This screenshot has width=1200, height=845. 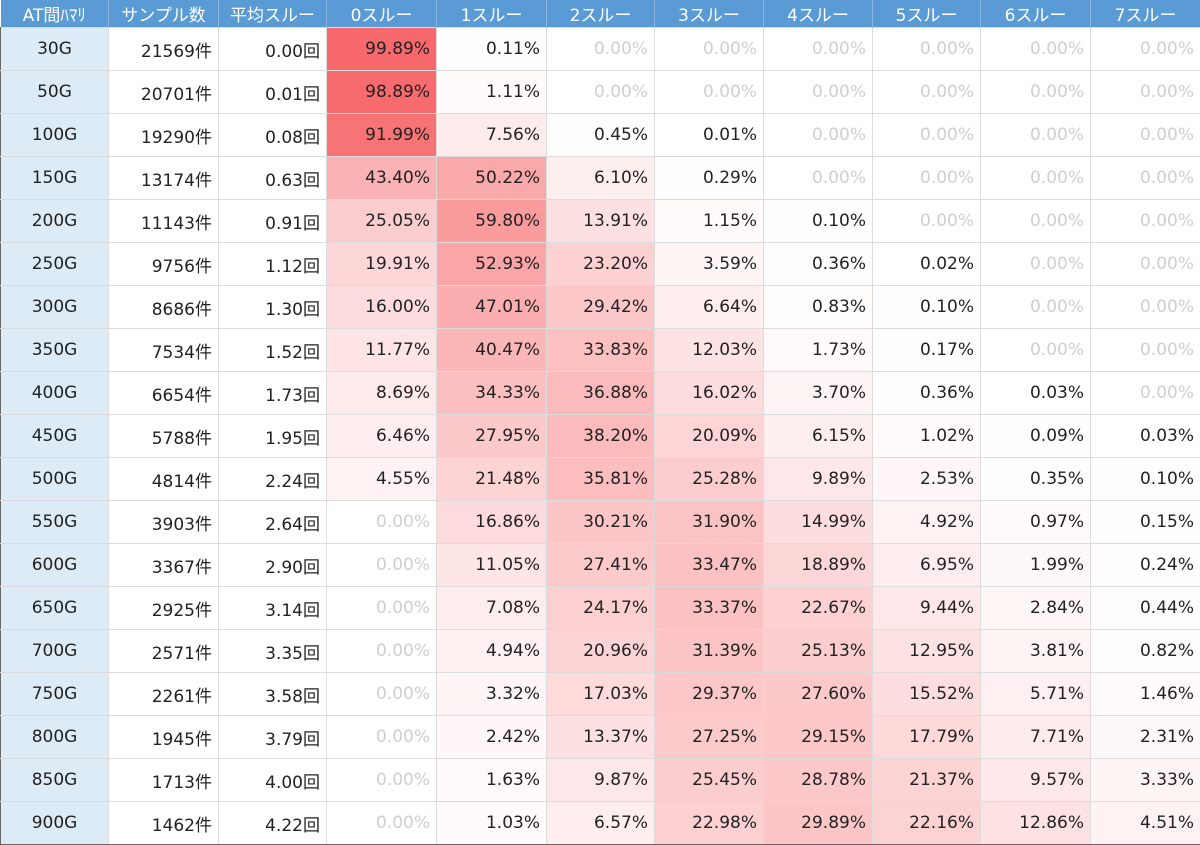 What do you see at coordinates (600, 393) in the screenshot?
I see `data-cell: 36.88%` at bounding box center [600, 393].